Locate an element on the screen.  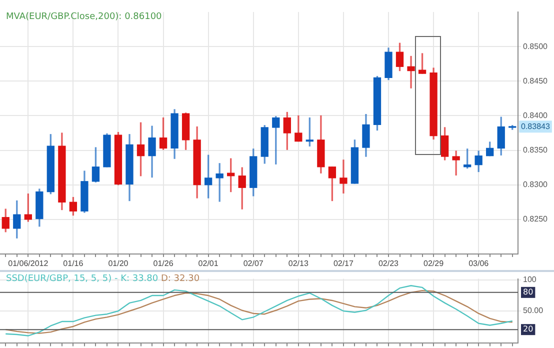
ref-line-label: 20 is located at coordinates (528, 329).